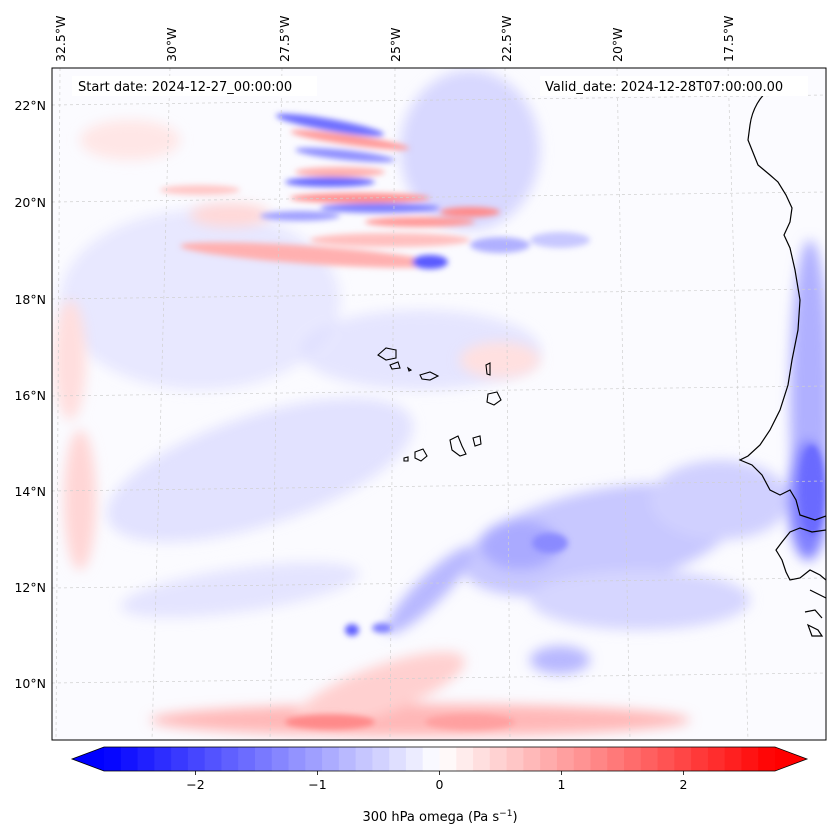  Describe the element at coordinates (30, 299) in the screenshot. I see `lat-label-18n: 18°N` at that location.